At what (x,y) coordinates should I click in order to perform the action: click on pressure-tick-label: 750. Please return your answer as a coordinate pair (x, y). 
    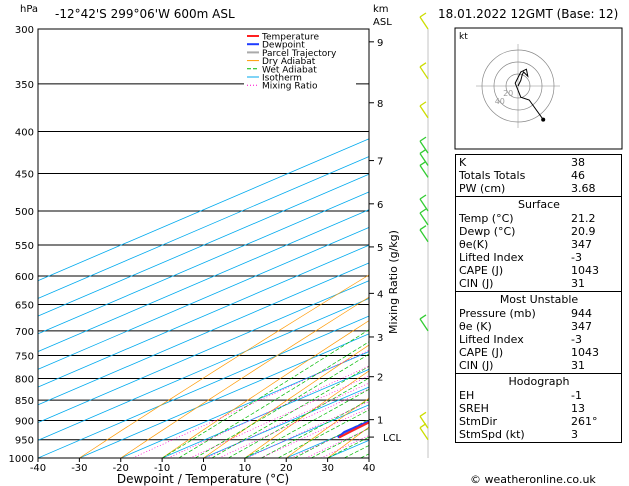
    Looking at the image, I should click on (24, 356).